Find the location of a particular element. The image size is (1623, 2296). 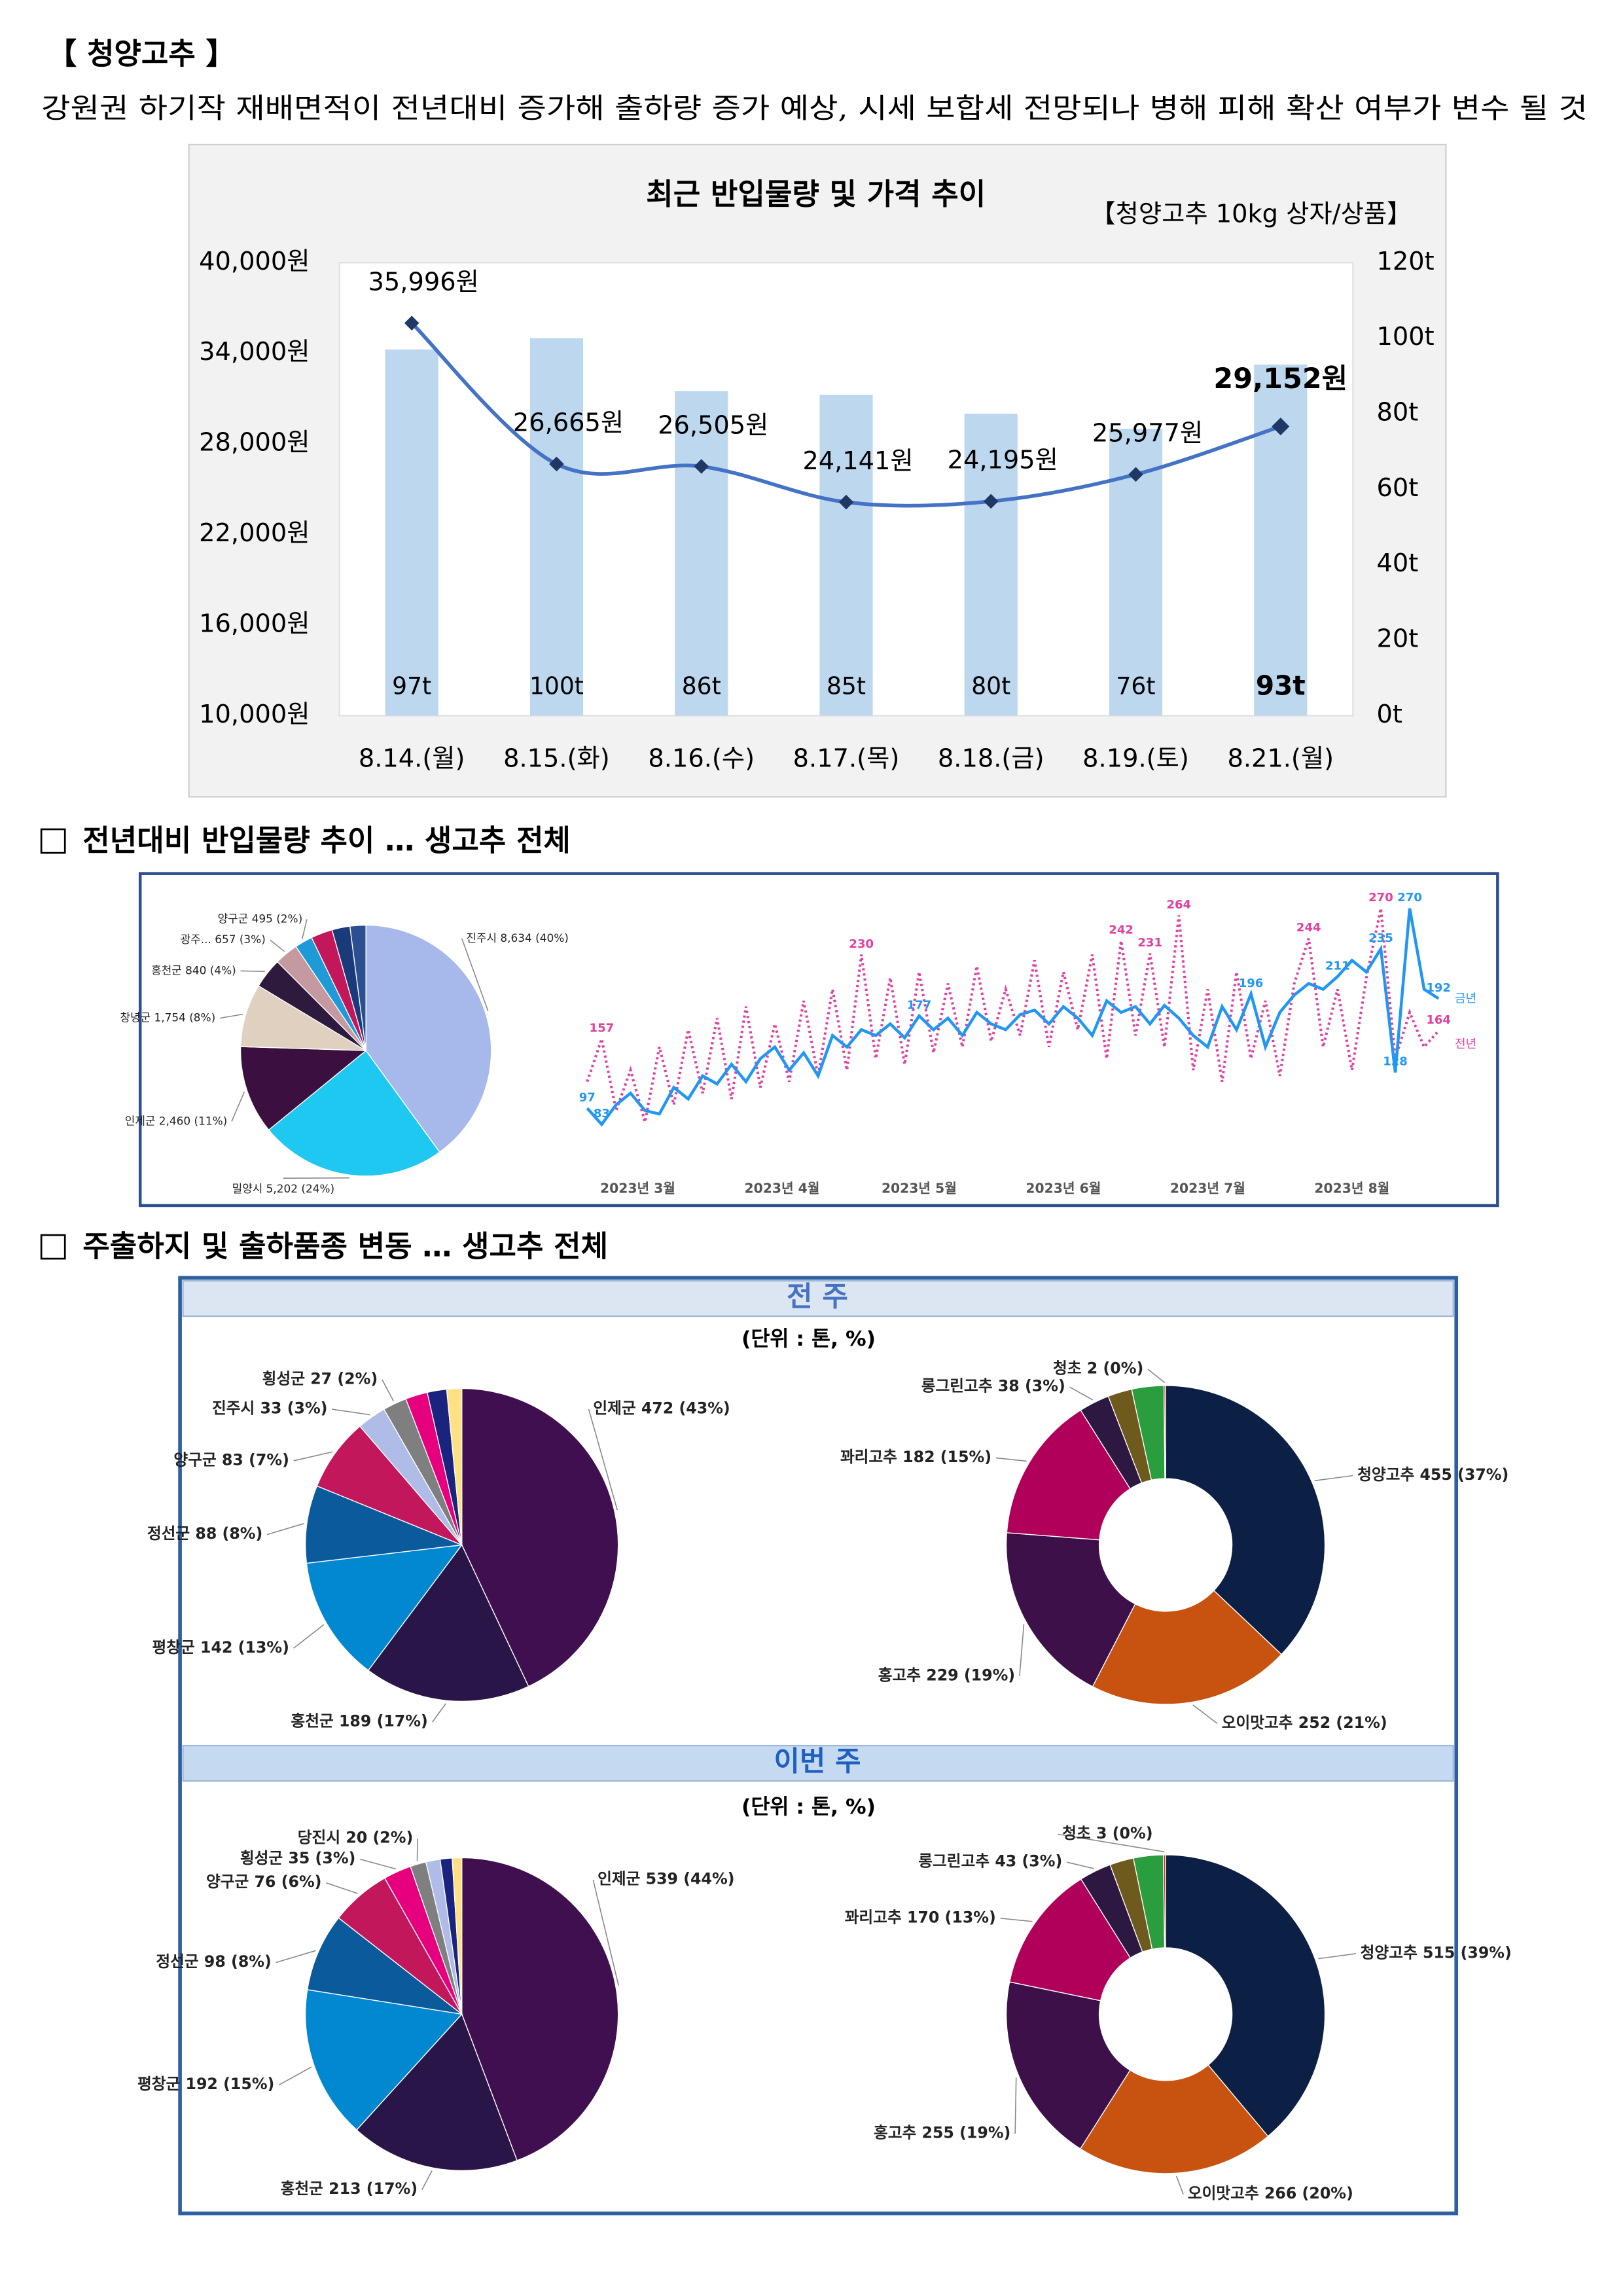

x-tick-label: 8.16.(수) is located at coordinates (701, 759).